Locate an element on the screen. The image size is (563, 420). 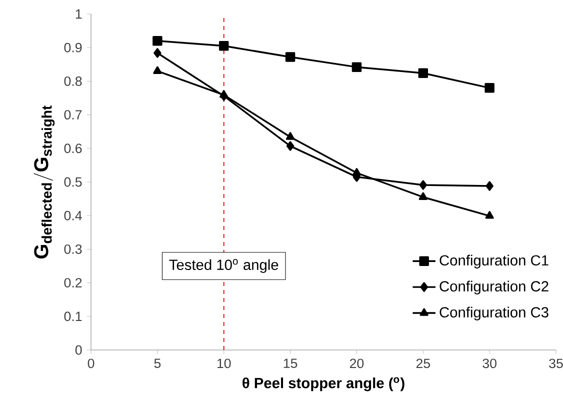
x-tick-label: 15 is located at coordinates (291, 363).